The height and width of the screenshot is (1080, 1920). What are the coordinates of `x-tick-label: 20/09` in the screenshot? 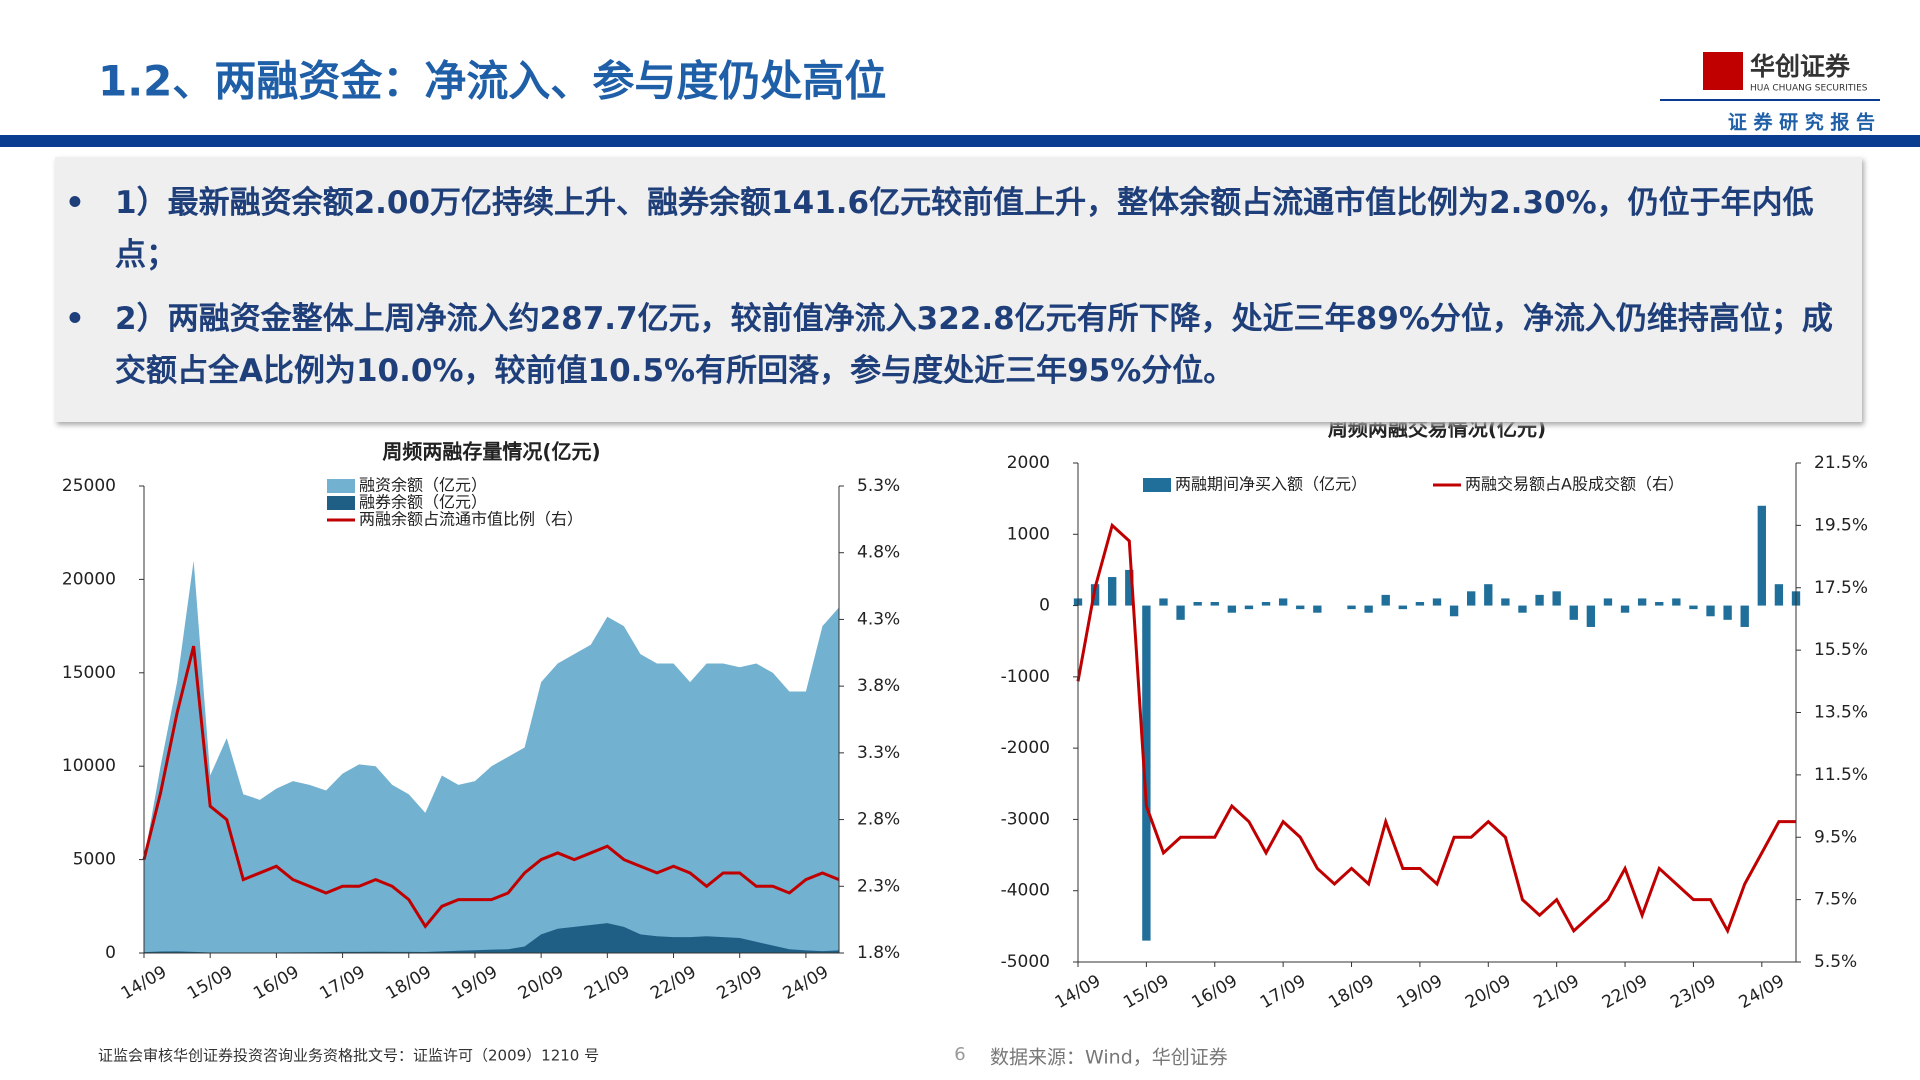 It's located at (1488, 992).